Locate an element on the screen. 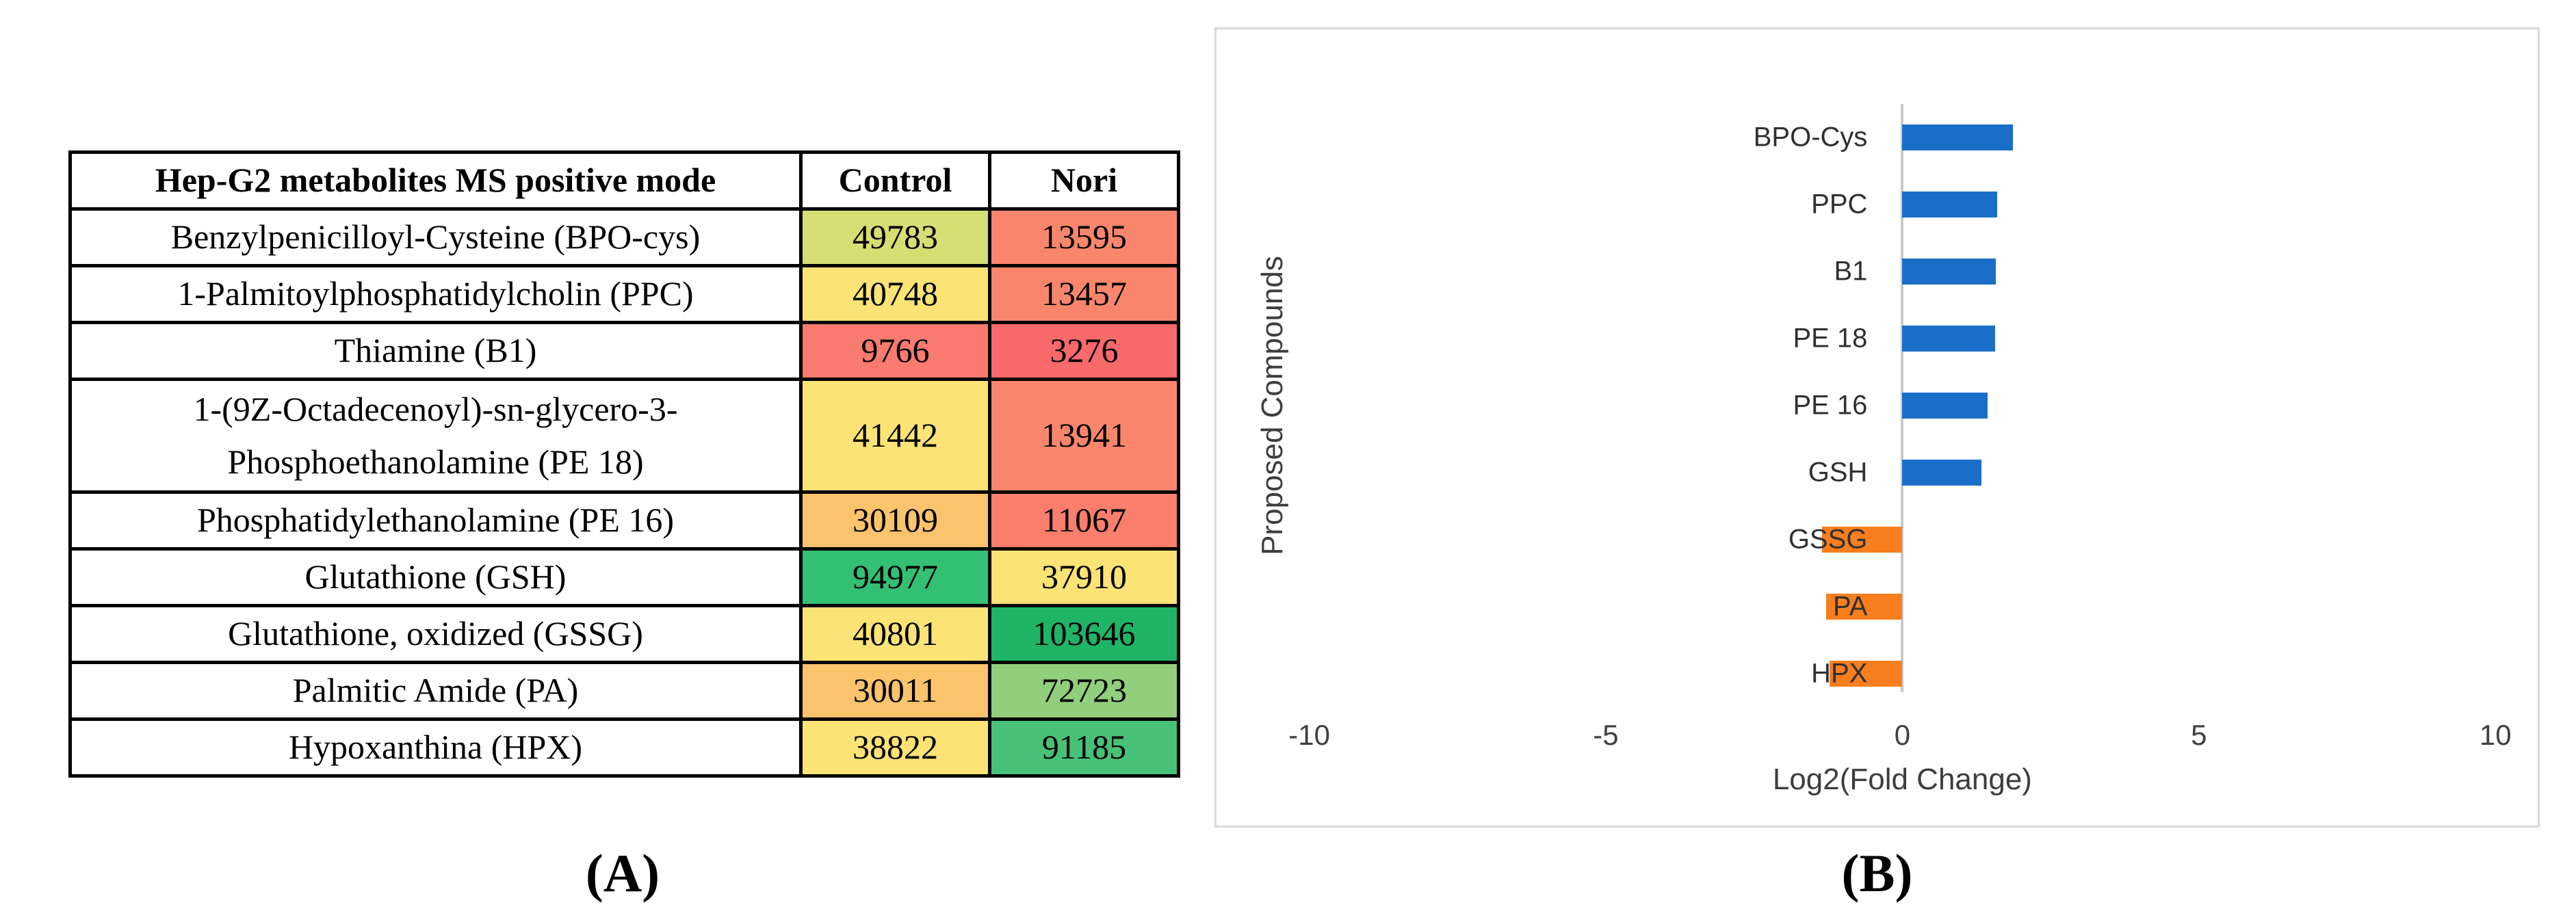 This screenshot has width=2576, height=924. metabolite-name-cell: Hypoxanthina (HPX) is located at coordinates (436, 747).